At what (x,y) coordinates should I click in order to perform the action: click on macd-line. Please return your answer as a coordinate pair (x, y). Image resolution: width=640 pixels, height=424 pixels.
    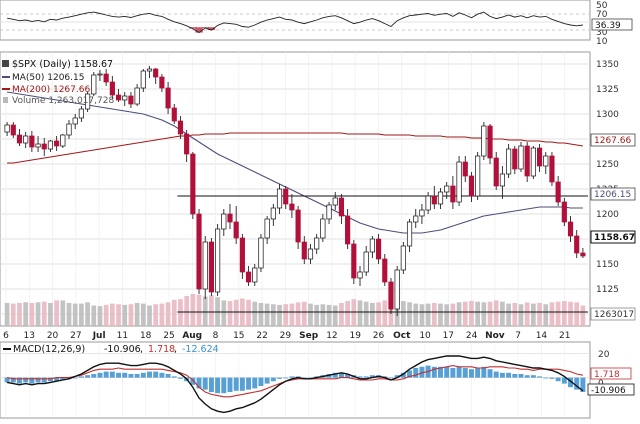
    Looking at the image, I should click on (295, 384).